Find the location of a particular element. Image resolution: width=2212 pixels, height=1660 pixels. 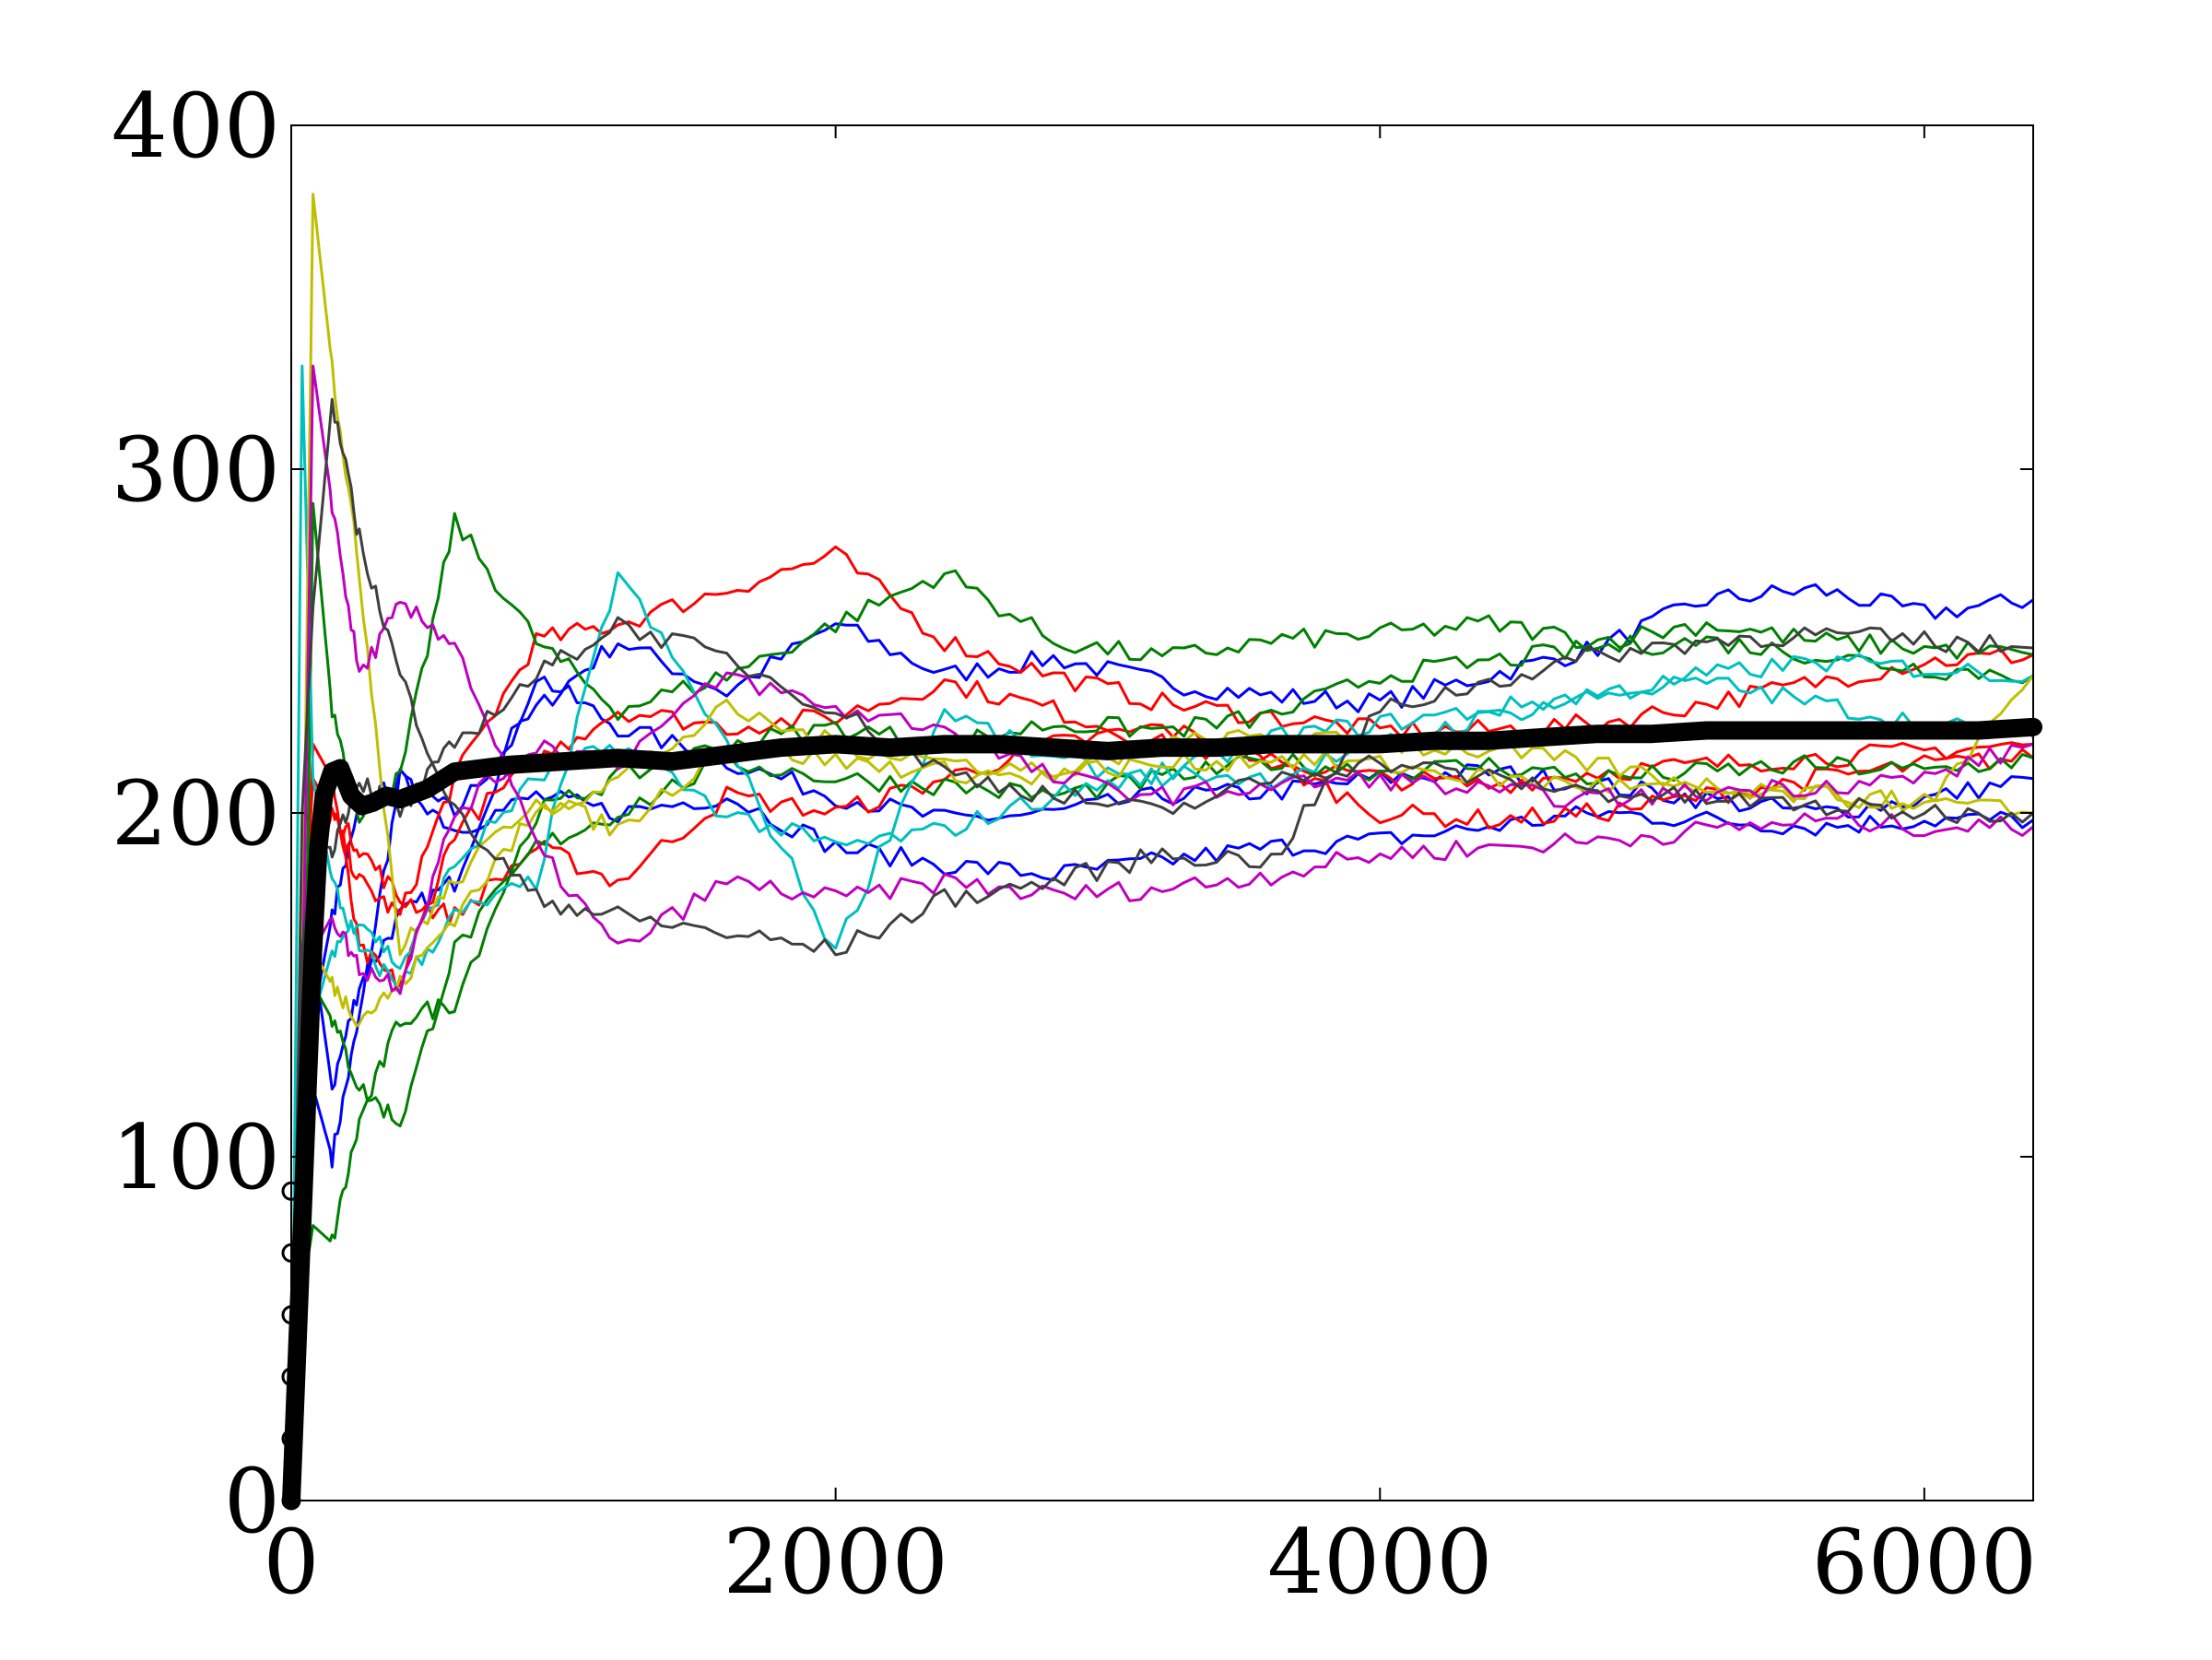

x-tick-label: 0 is located at coordinates (291, 1562).